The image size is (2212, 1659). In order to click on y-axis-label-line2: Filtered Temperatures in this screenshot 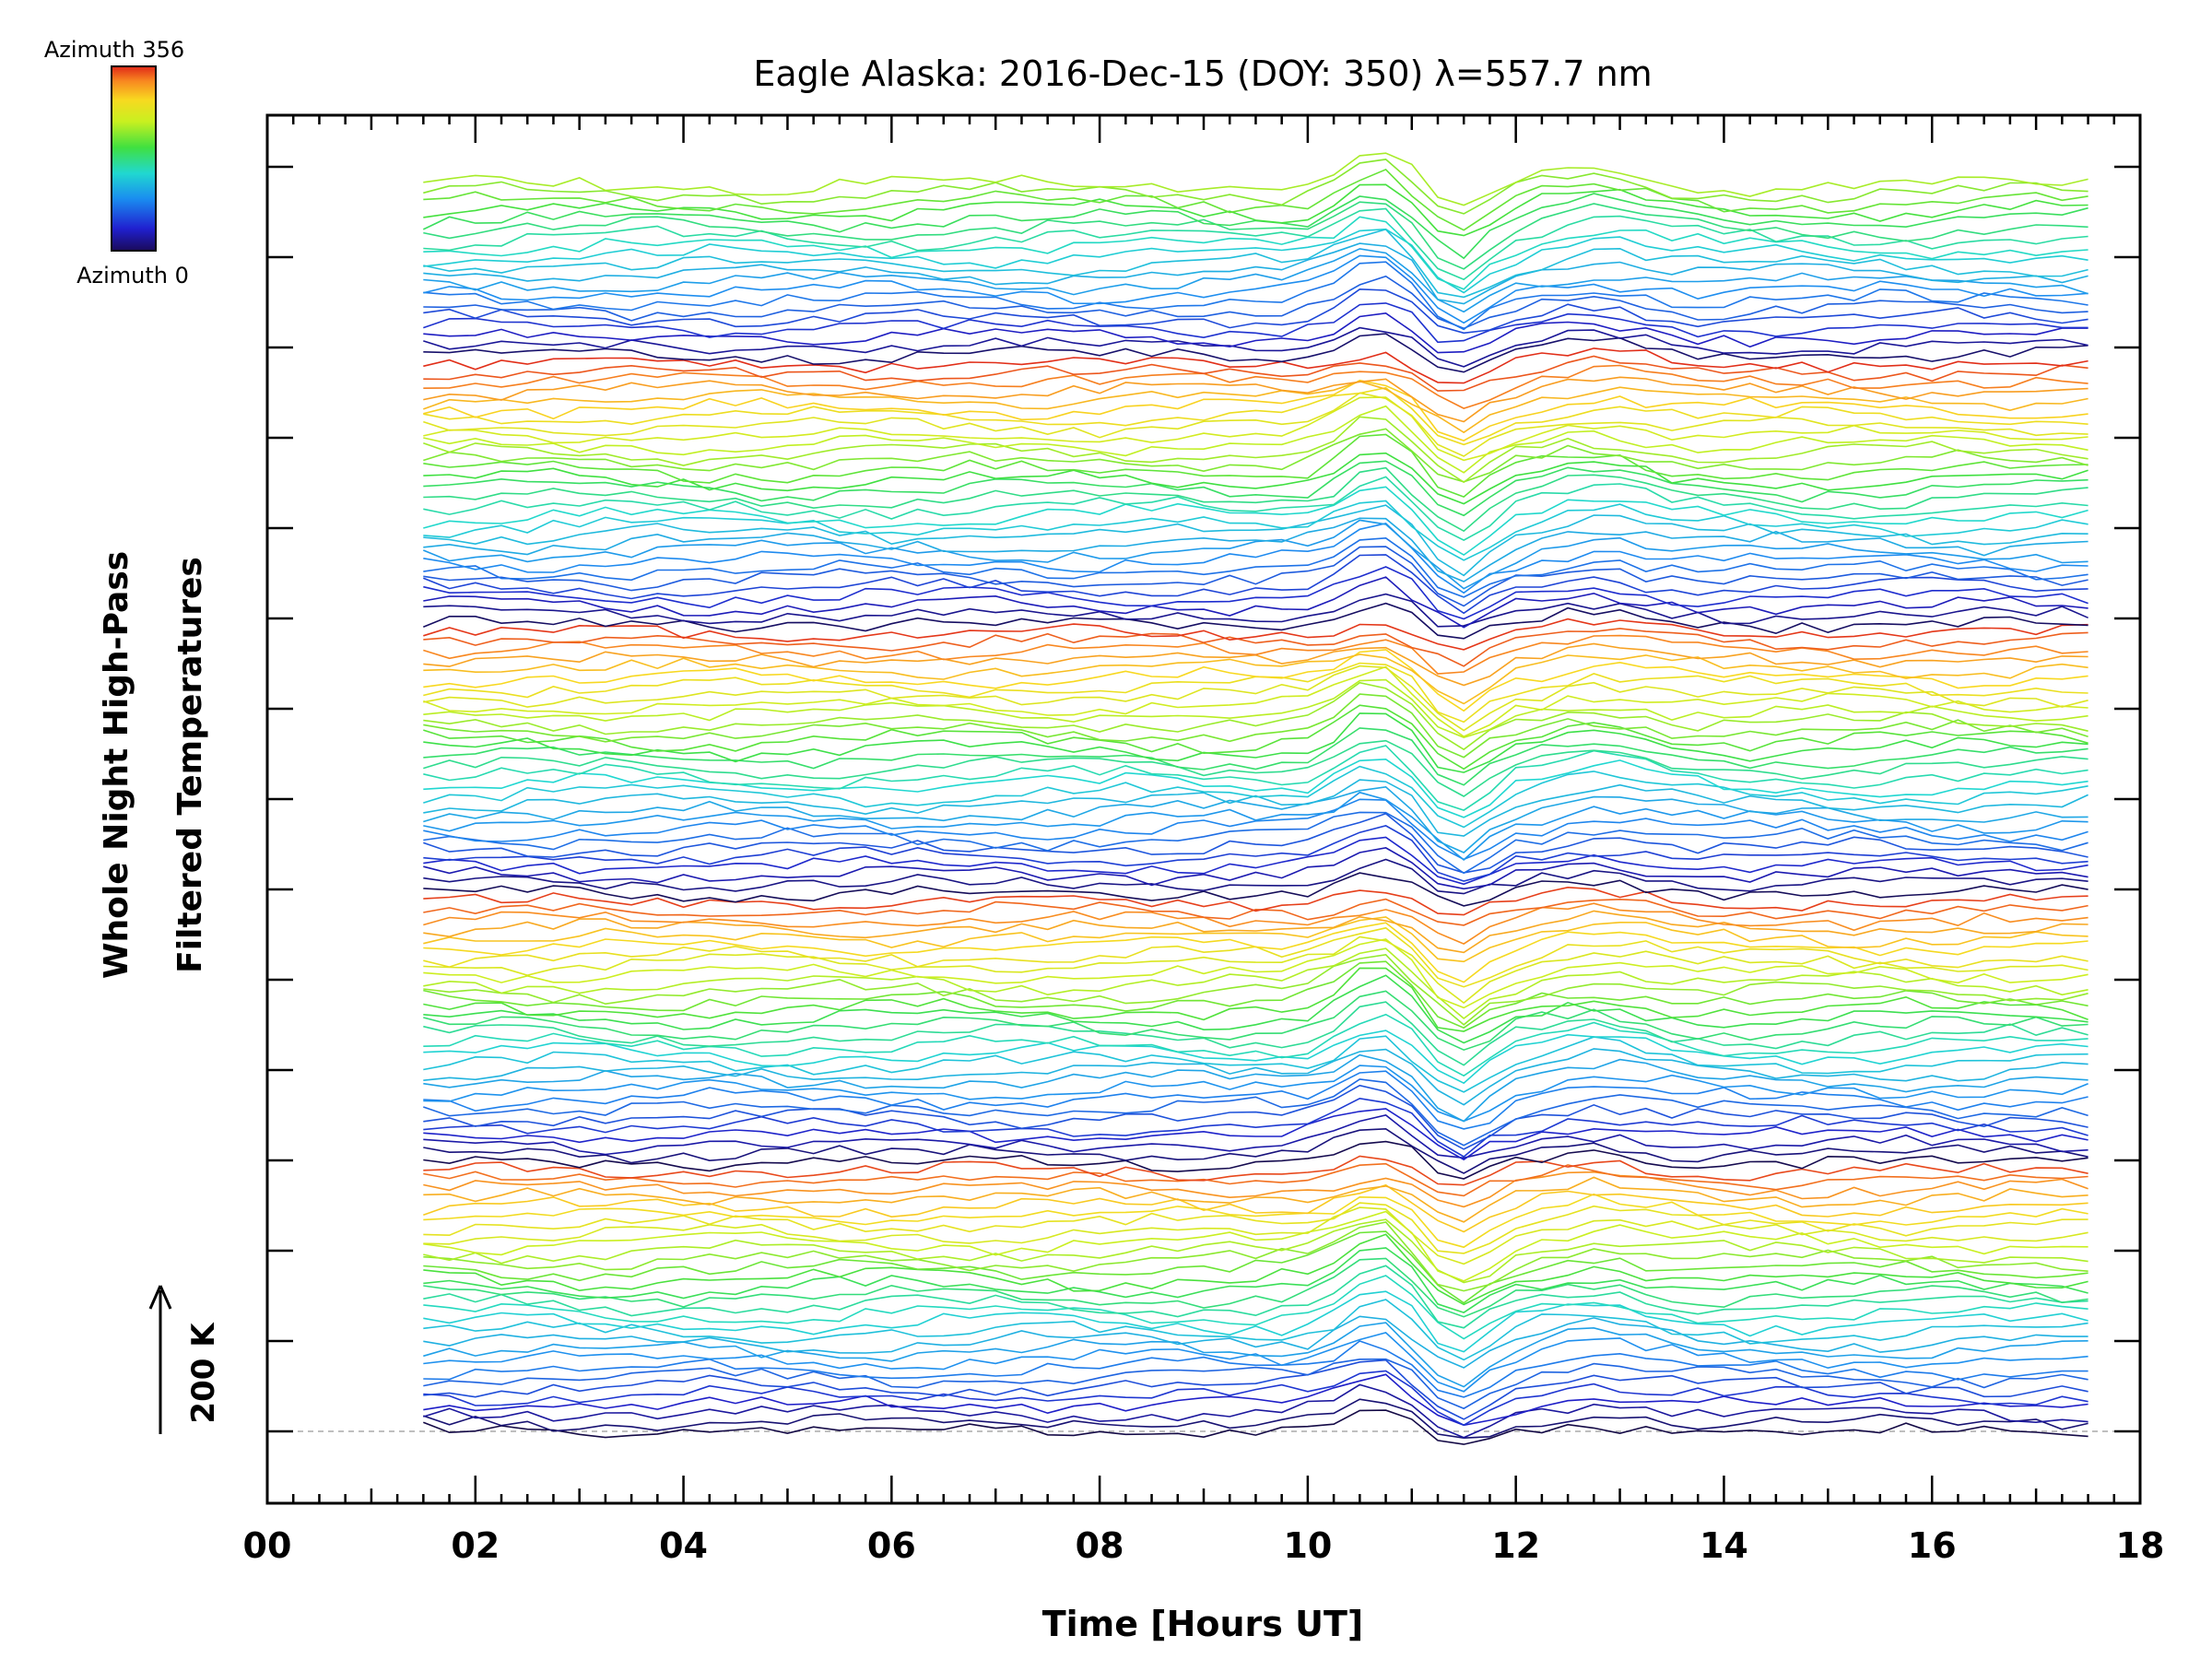, I will do `click(190, 765)`.